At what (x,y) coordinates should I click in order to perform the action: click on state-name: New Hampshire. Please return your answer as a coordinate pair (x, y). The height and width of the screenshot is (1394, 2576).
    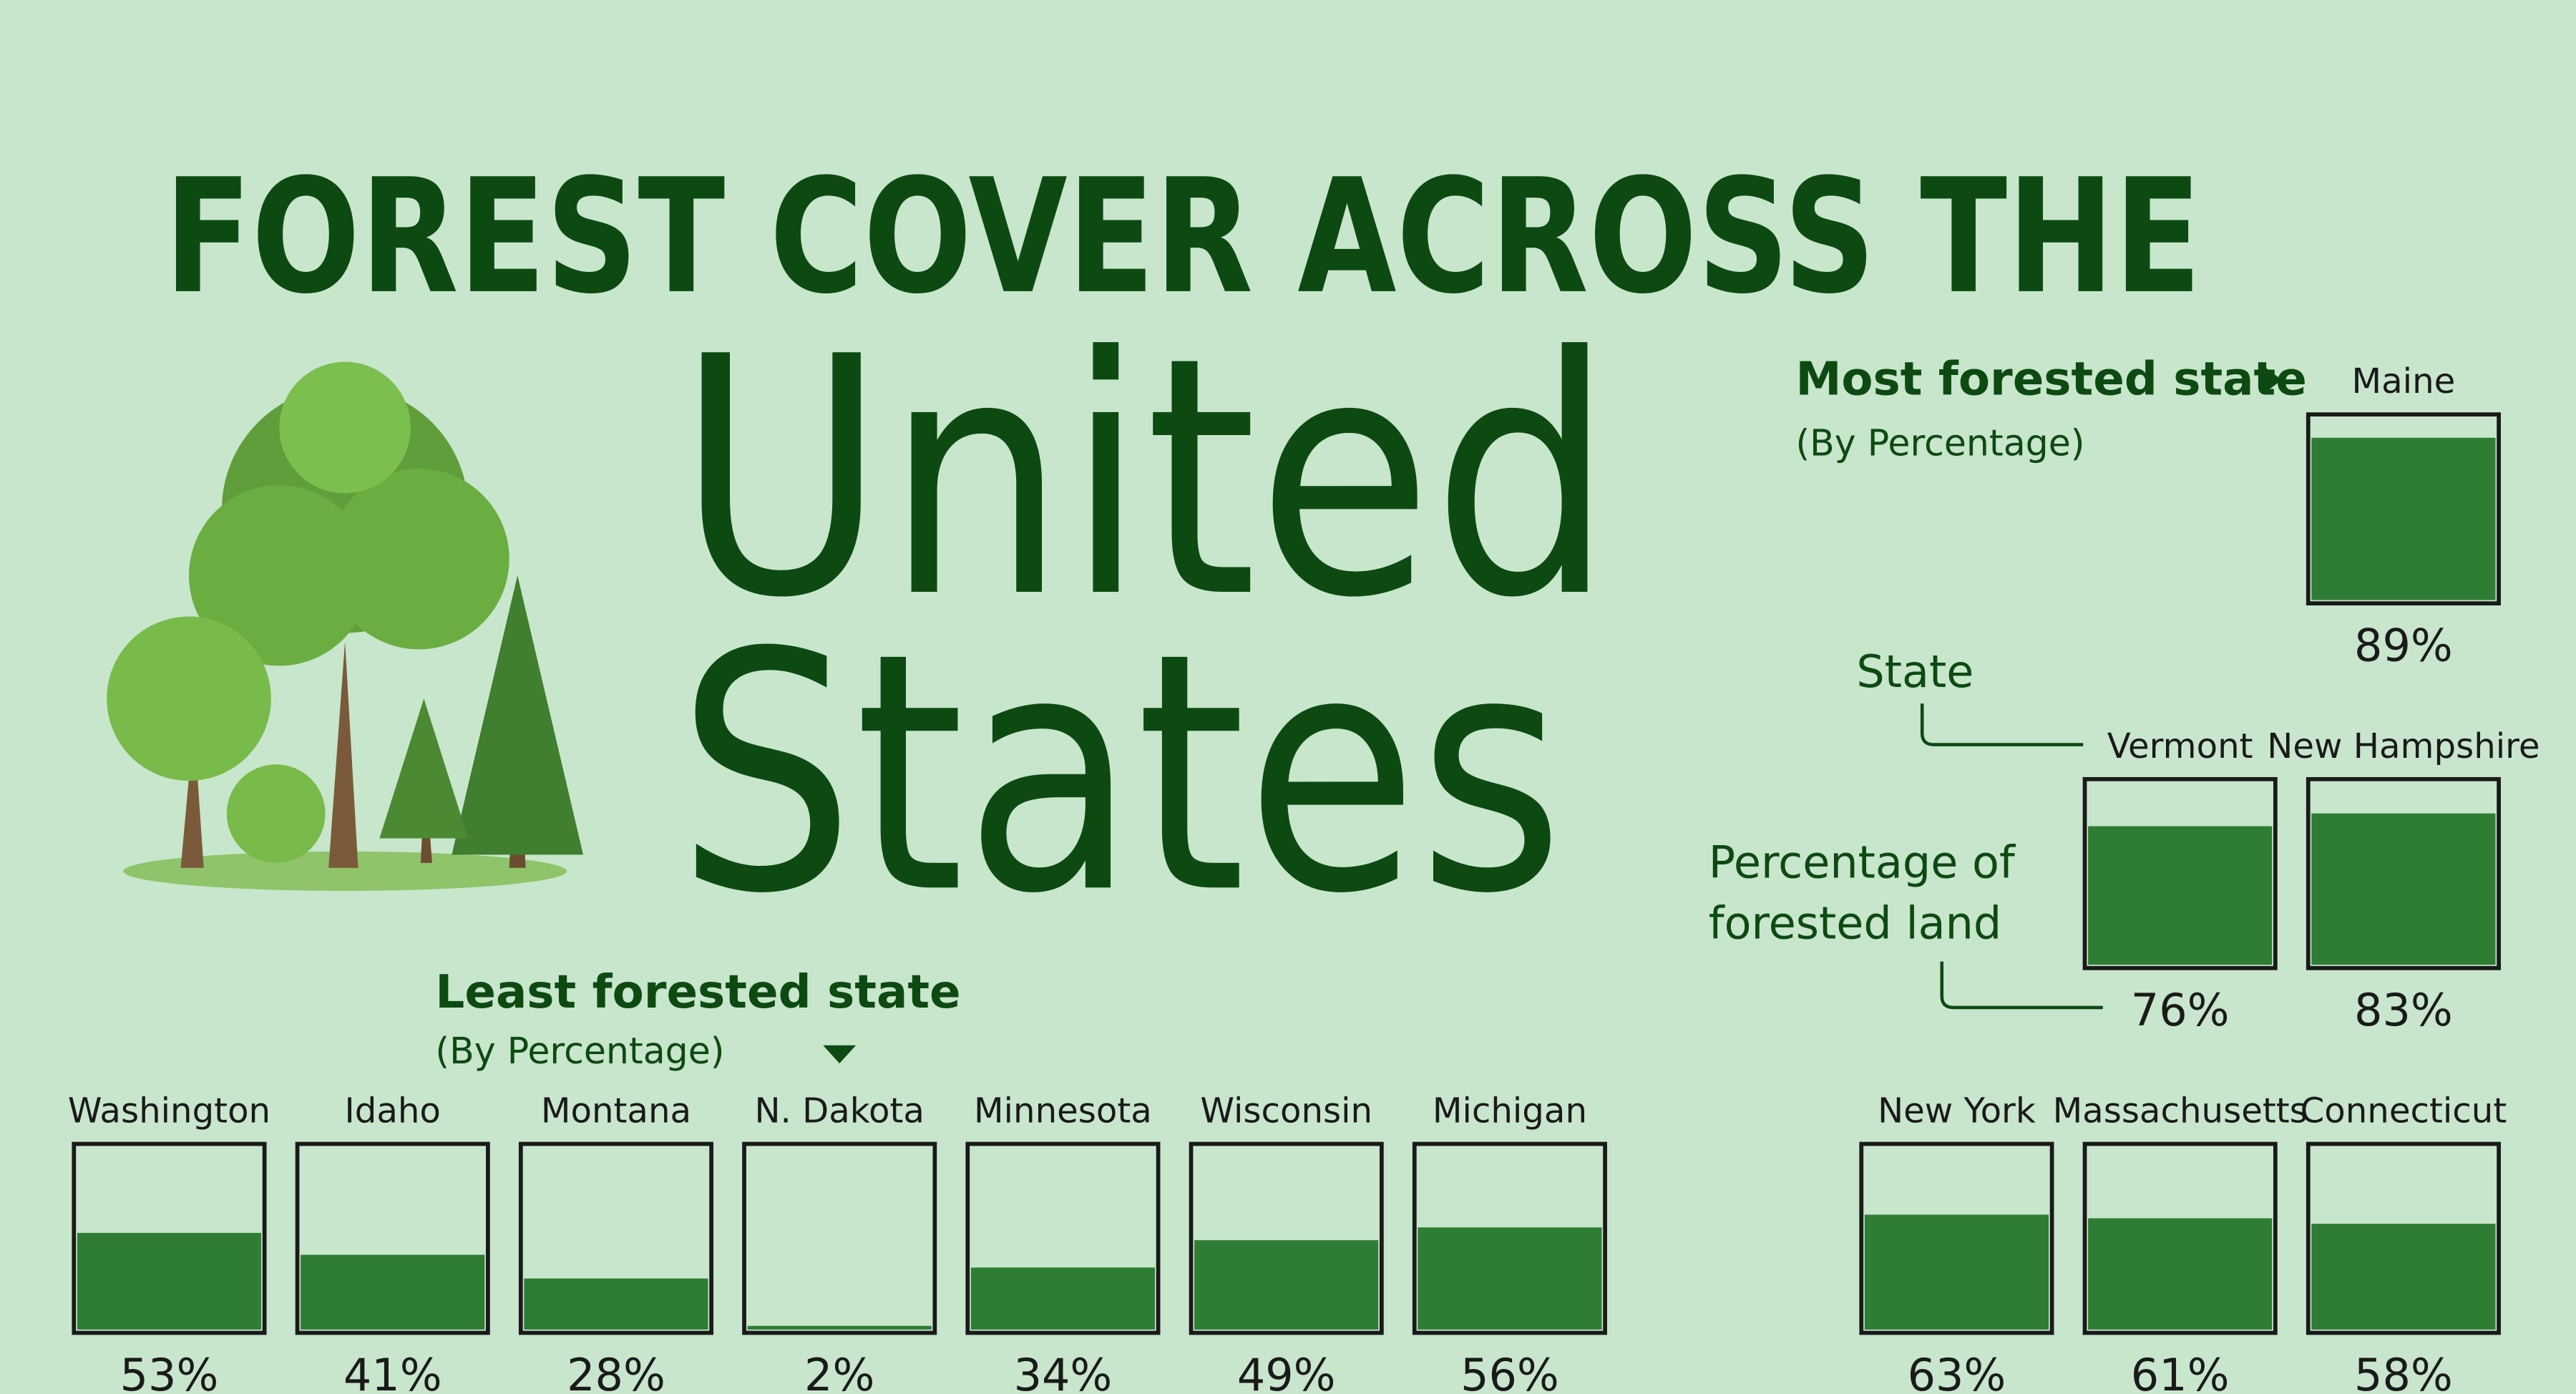
    Looking at the image, I should click on (2403, 746).